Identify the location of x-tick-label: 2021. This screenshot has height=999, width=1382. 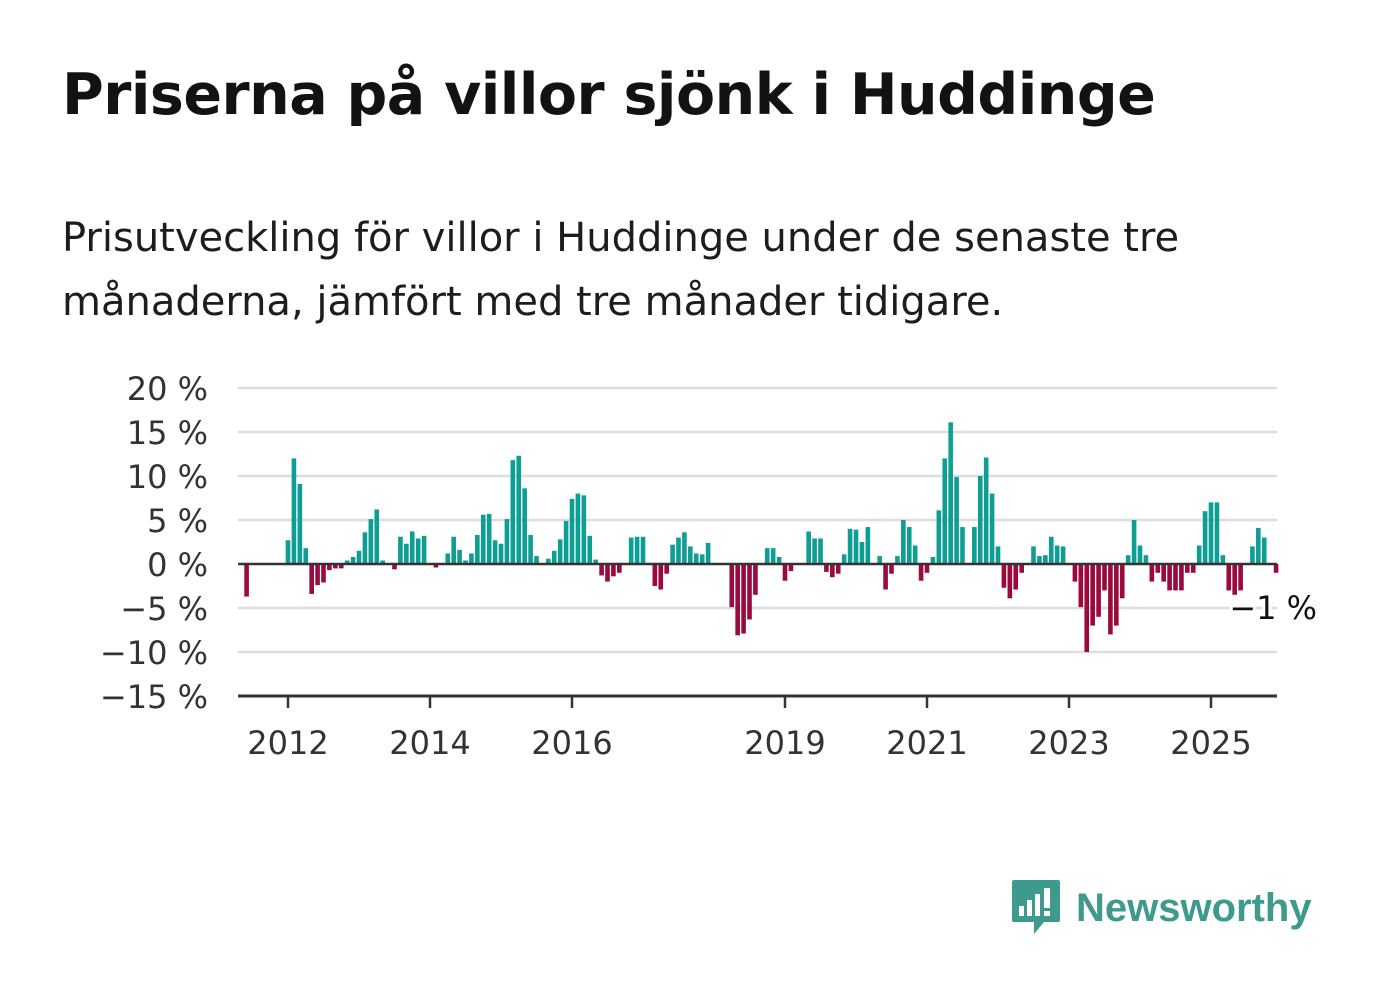
(926, 743).